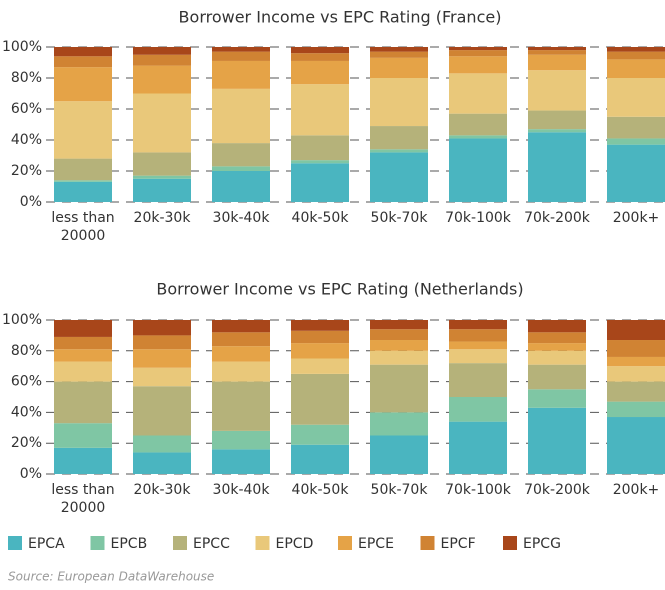 The width and height of the screenshot is (665, 590). Describe the element at coordinates (340, 17) in the screenshot. I see `chart-title: Borrower Income vs EPC Rating (France)` at that location.